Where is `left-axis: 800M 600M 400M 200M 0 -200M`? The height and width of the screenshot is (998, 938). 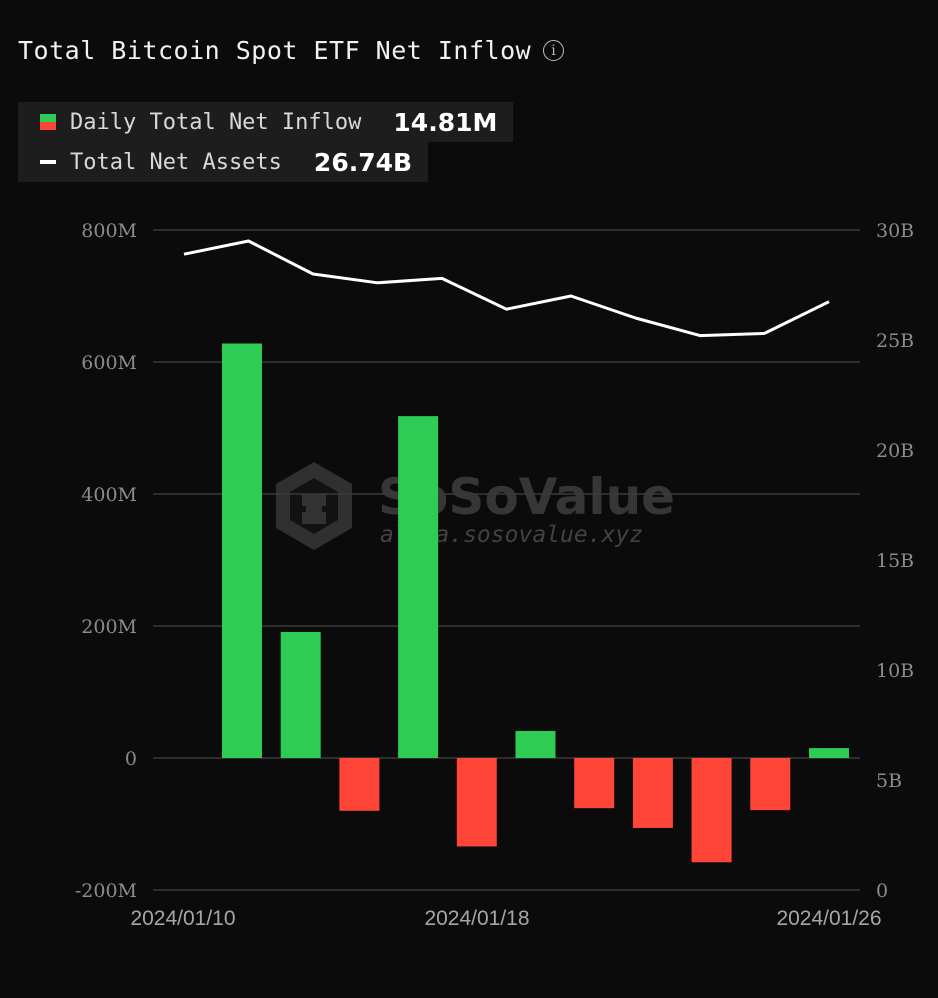
left-axis: 800M 600M 400M 200M 0 -200M is located at coordinates (106, 561).